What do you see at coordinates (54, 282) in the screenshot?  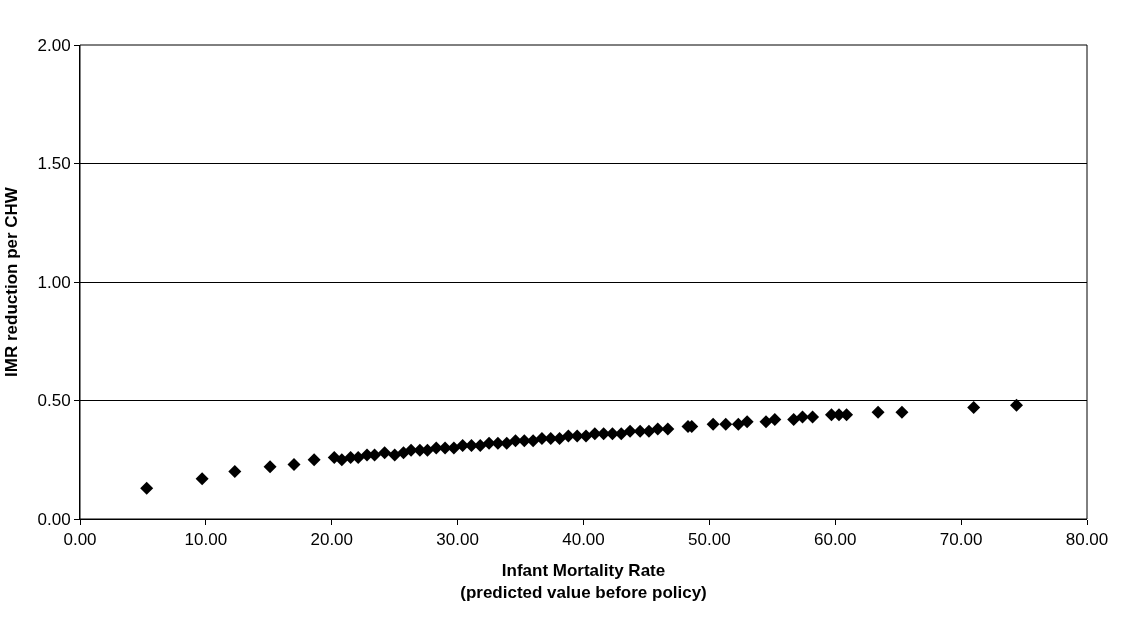 I see `y-tick-label: 1.00` at bounding box center [54, 282].